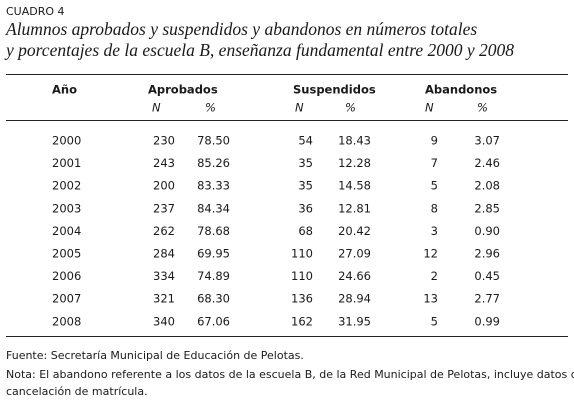 Image resolution: width=574 pixels, height=402 pixels. I want to click on table-cell: 13, so click(430, 299).